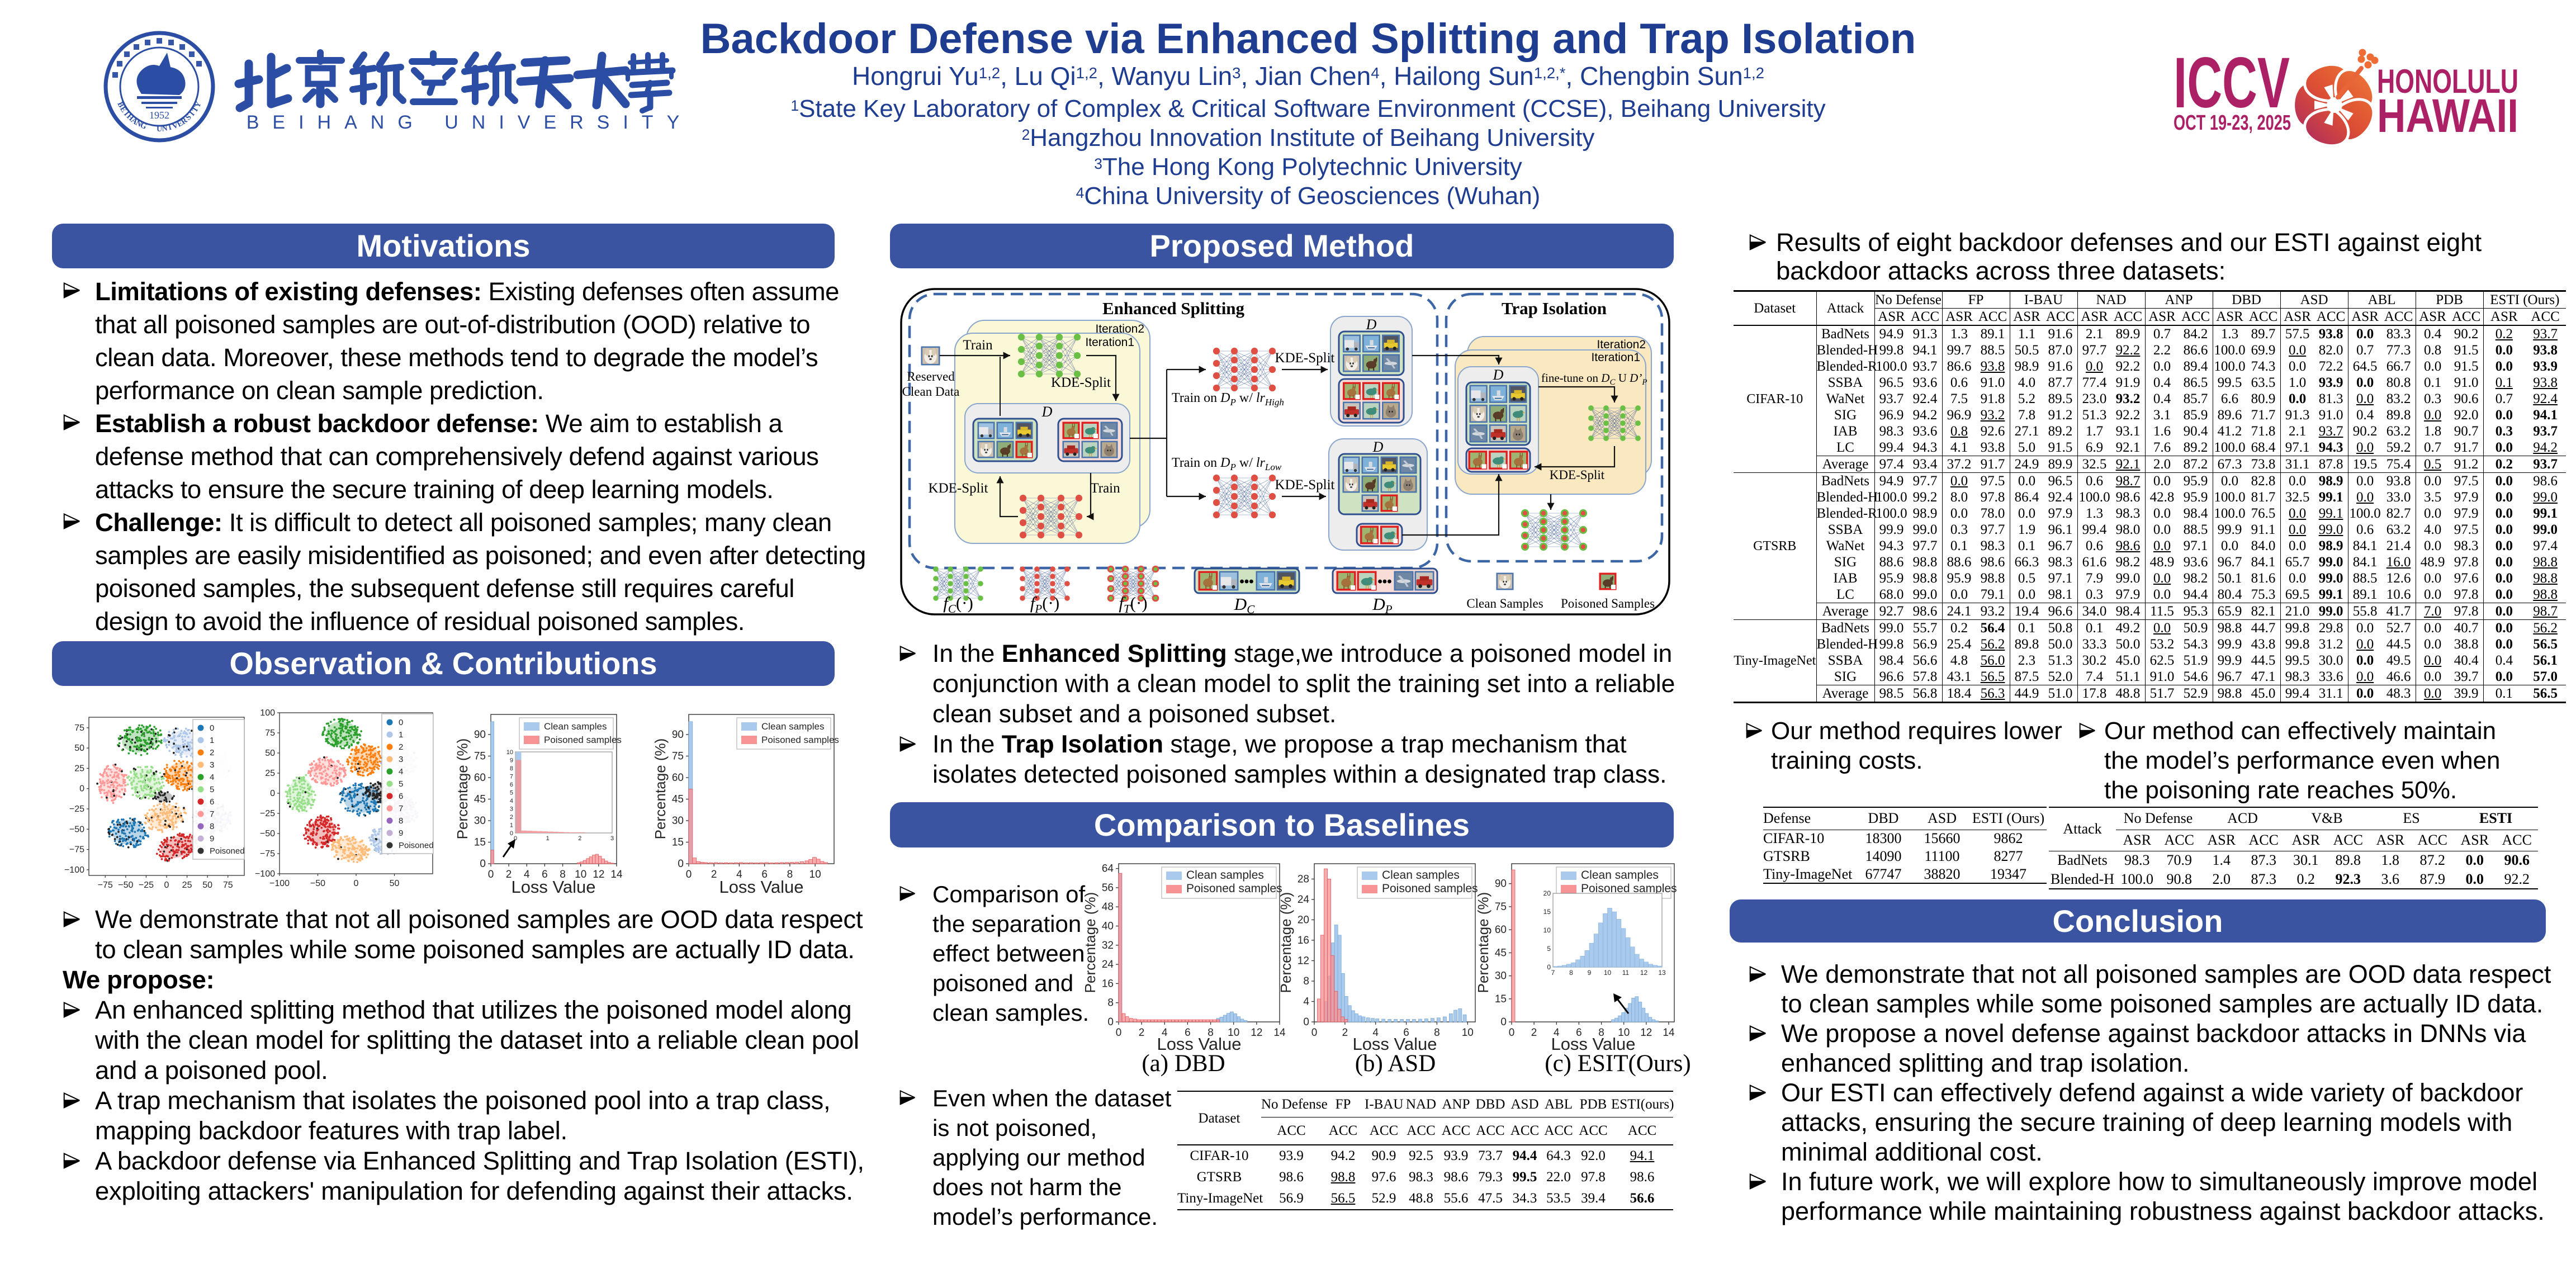 Image resolution: width=2576 pixels, height=1288 pixels. I want to click on svg-text: 20, so click(1547, 893).